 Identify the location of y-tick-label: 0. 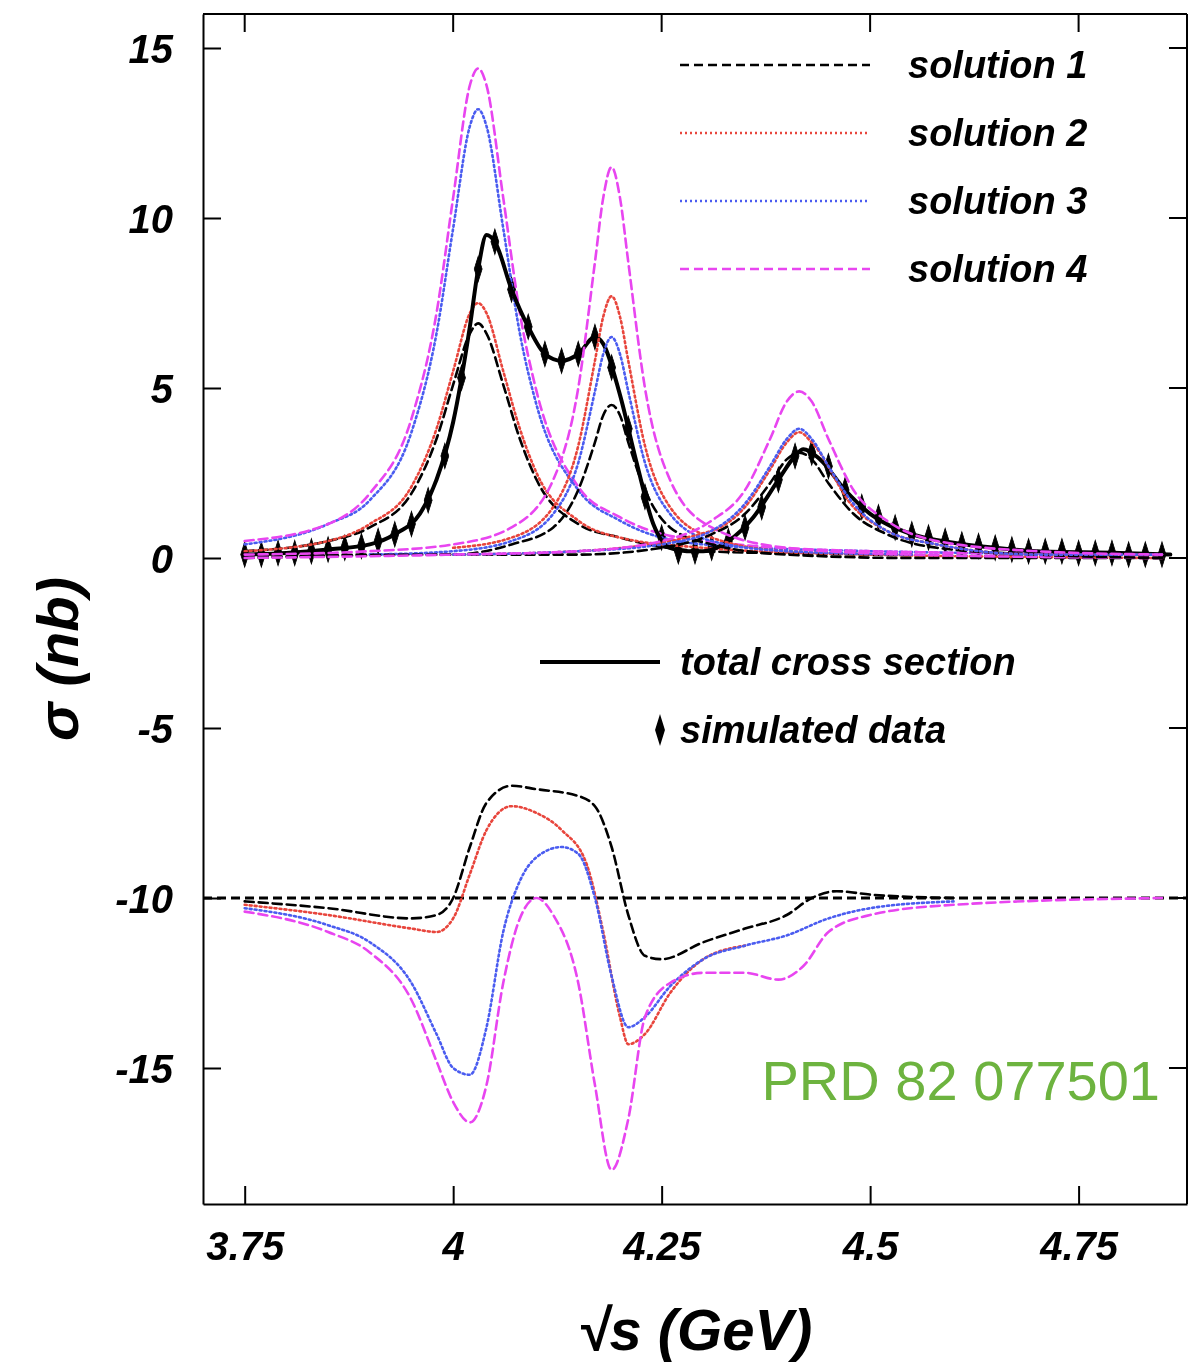
(161, 558).